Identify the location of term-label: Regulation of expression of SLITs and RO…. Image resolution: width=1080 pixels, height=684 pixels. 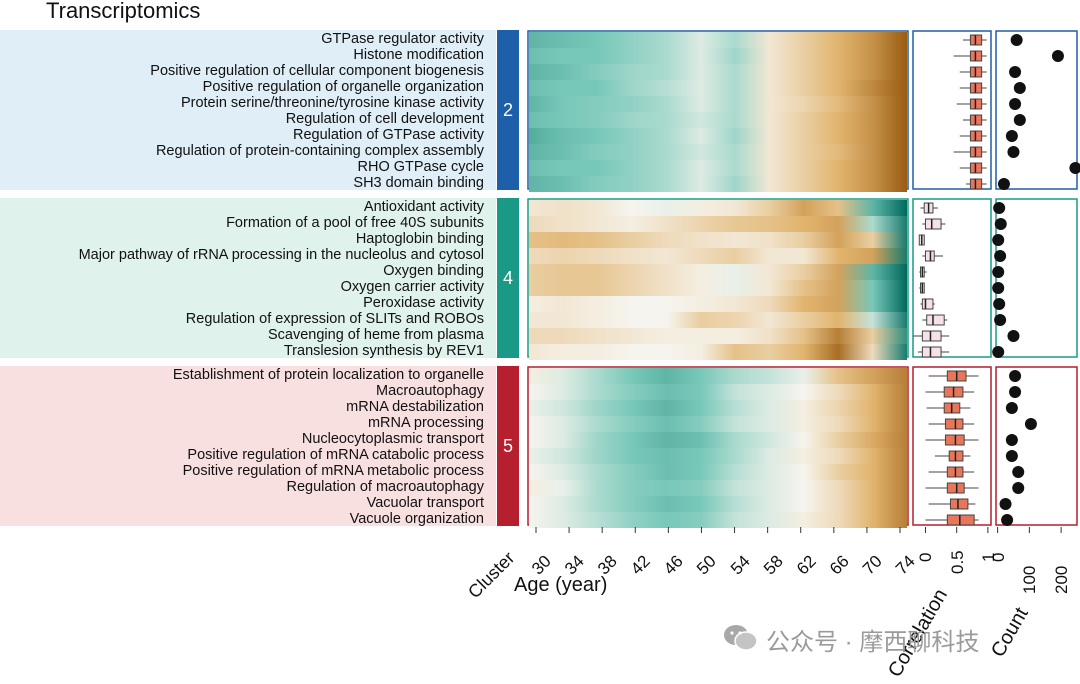
(334, 319).